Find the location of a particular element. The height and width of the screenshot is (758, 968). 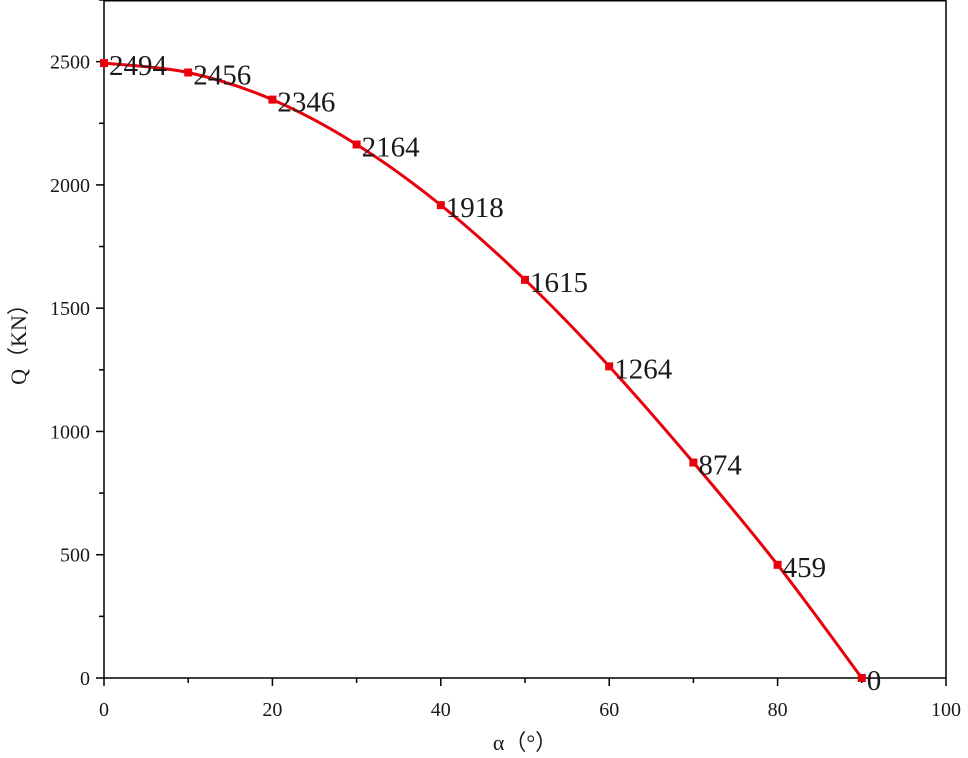

x-tick-label: 40 is located at coordinates (441, 710).